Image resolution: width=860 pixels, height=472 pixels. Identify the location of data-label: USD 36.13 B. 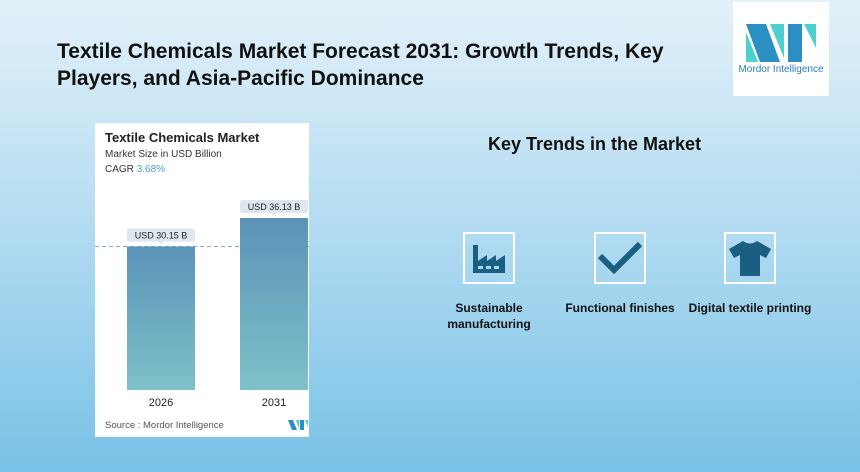
(274, 207).